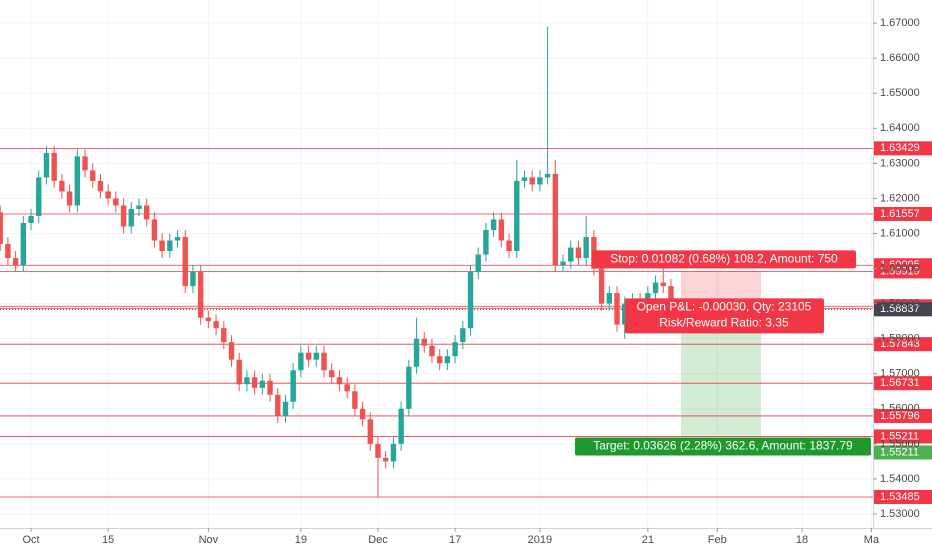  Describe the element at coordinates (899, 436) in the screenshot. I see `level-label: 1.55211` at that location.